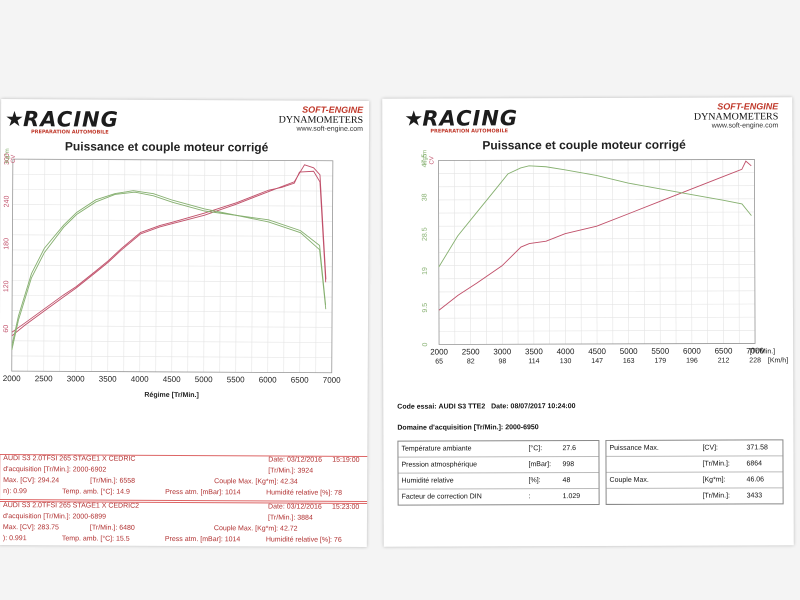 The image size is (800, 600). Describe the element at coordinates (694, 448) in the screenshot. I see `max-row: Puissance Max. [CV]: 371.58` at that location.